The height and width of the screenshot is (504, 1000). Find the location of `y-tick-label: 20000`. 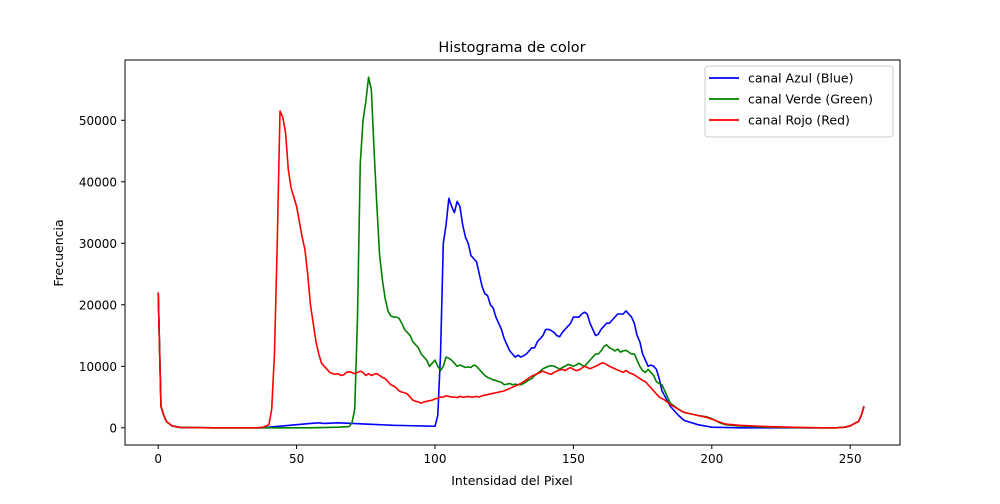

y-tick-label: 20000 is located at coordinates (98, 305).